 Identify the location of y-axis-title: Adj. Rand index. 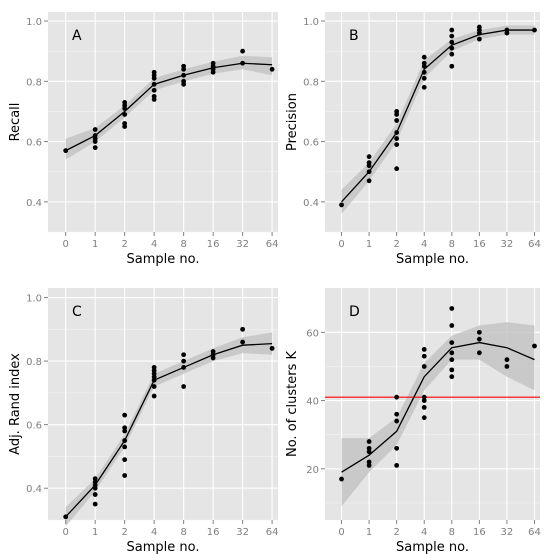
(15, 404).